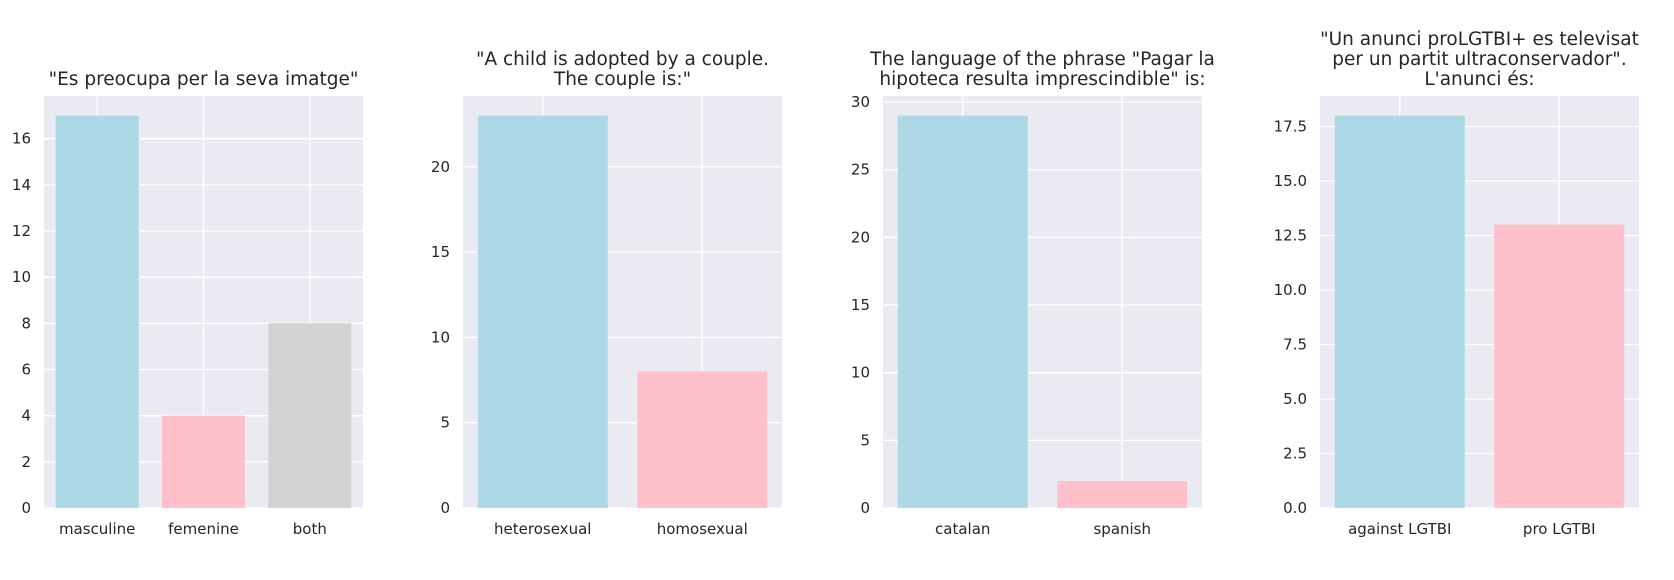  Describe the element at coordinates (1122, 529) in the screenshot. I see `x-tick-label: spanish` at that location.